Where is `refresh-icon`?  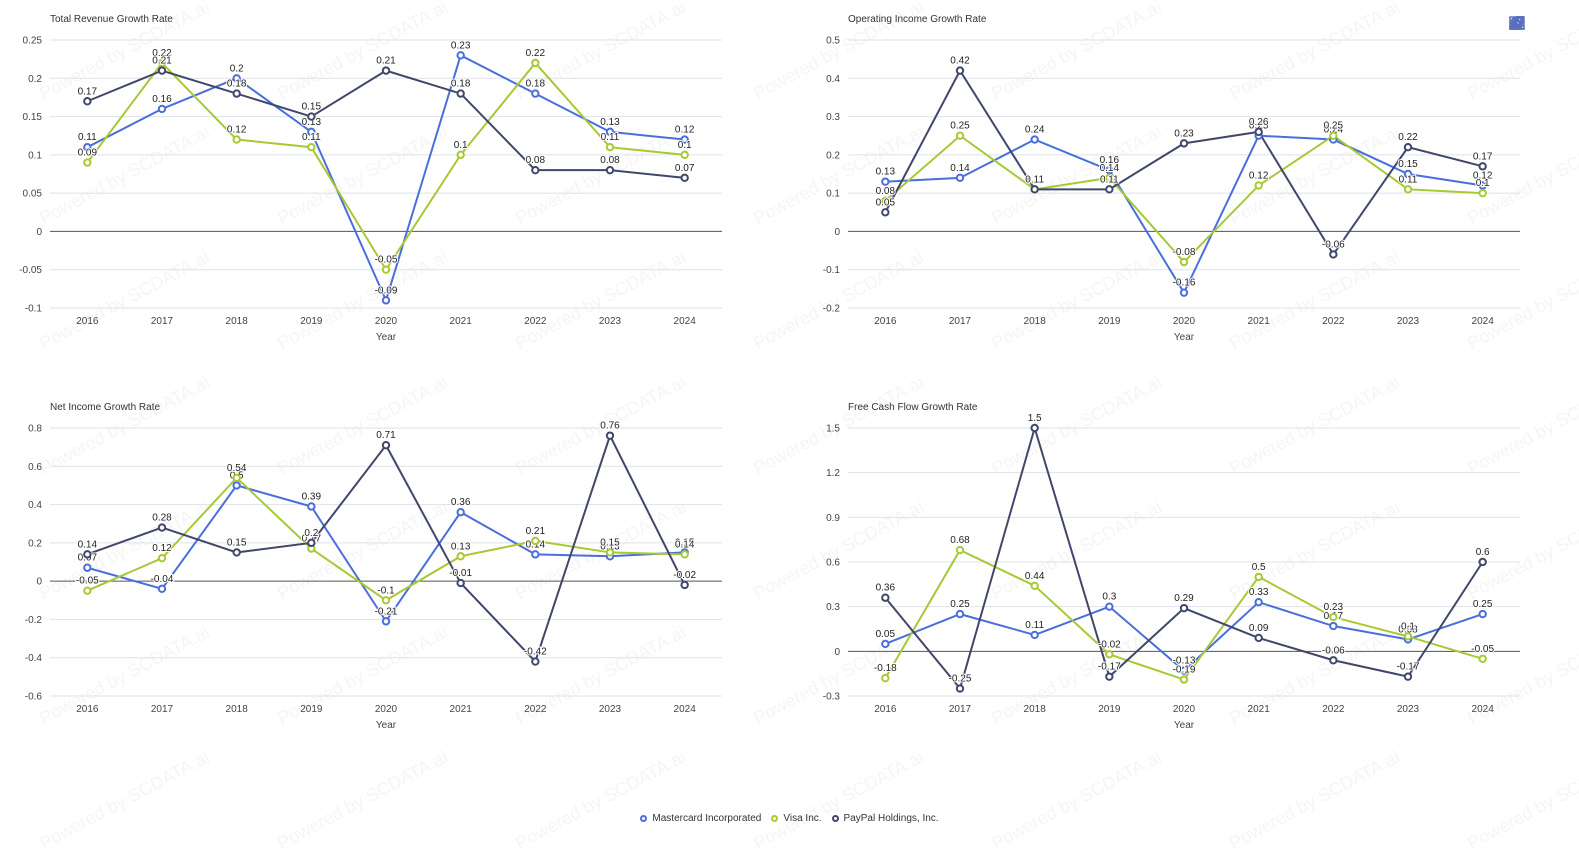 refresh-icon is located at coordinates (1517, 23).